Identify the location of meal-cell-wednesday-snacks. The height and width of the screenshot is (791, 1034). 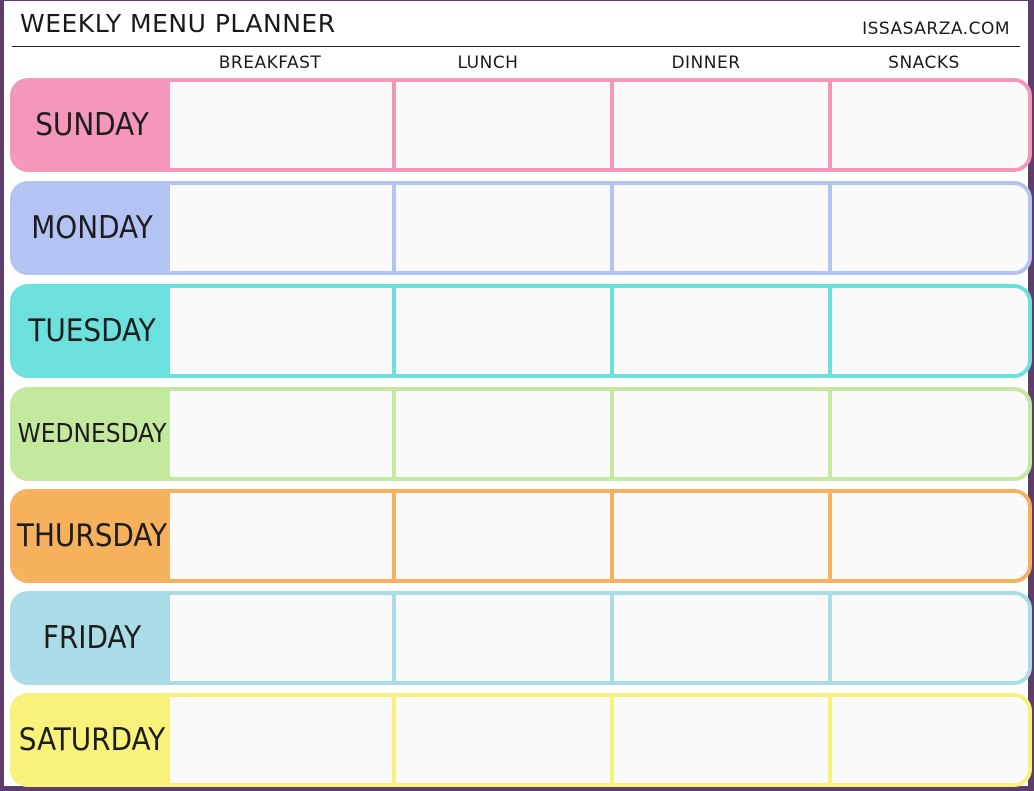
(930, 434).